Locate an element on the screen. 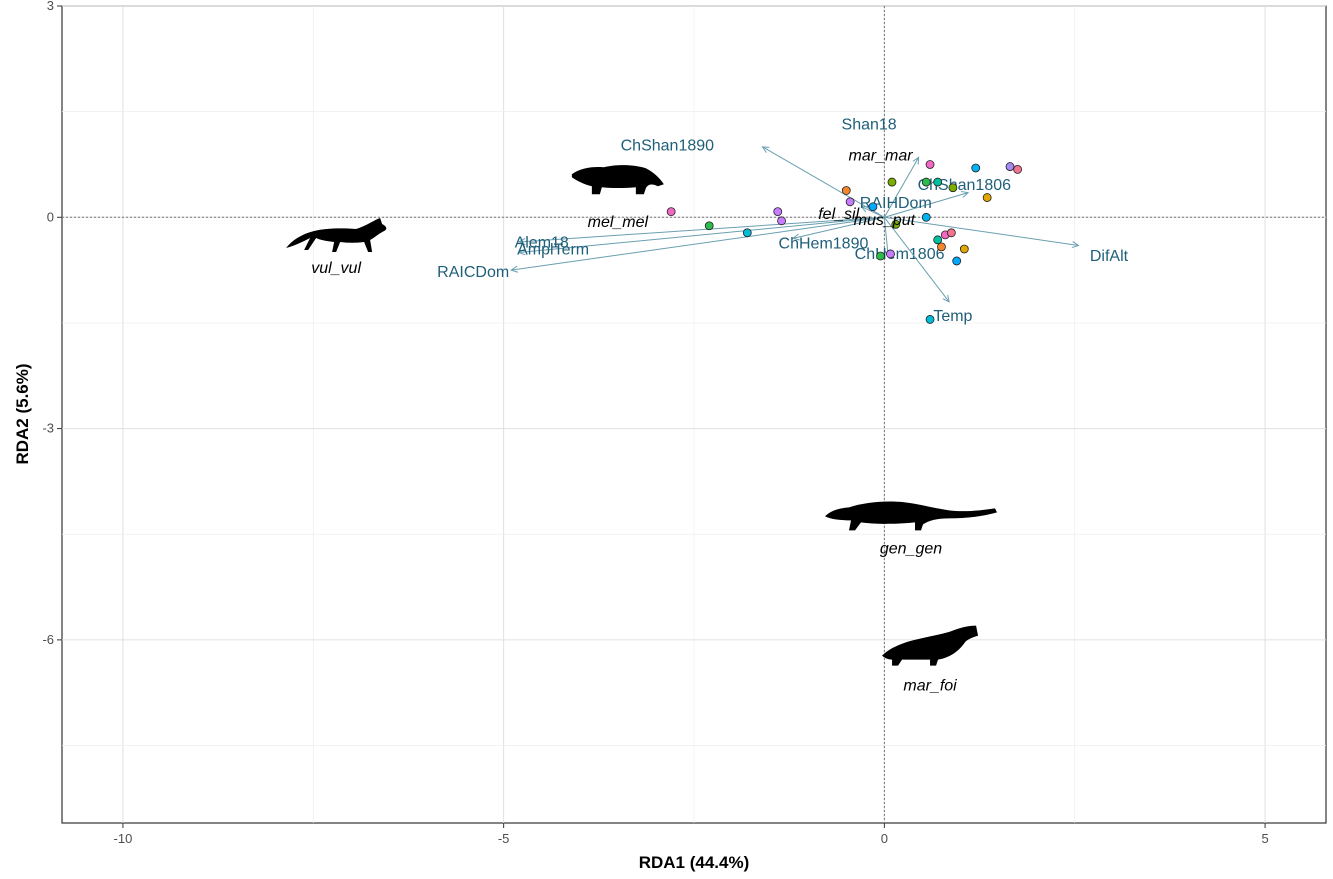 Image resolution: width=1333 pixels, height=879 pixels. vector-label: Temp is located at coordinates (952, 316).